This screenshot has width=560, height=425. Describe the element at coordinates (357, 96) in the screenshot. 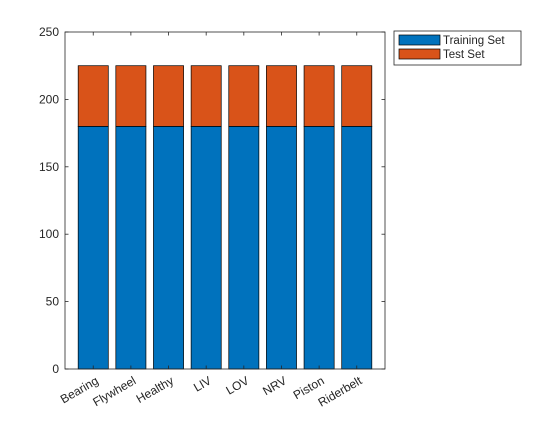

I see `bar-test-riderbelt` at that location.